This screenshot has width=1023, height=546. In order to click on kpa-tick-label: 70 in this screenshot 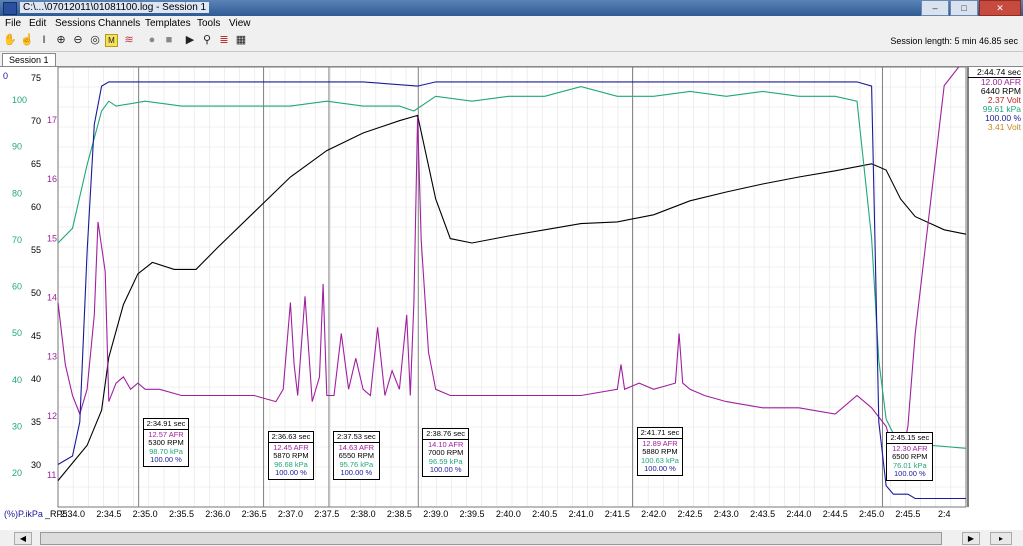, I will do `click(17, 240)`.